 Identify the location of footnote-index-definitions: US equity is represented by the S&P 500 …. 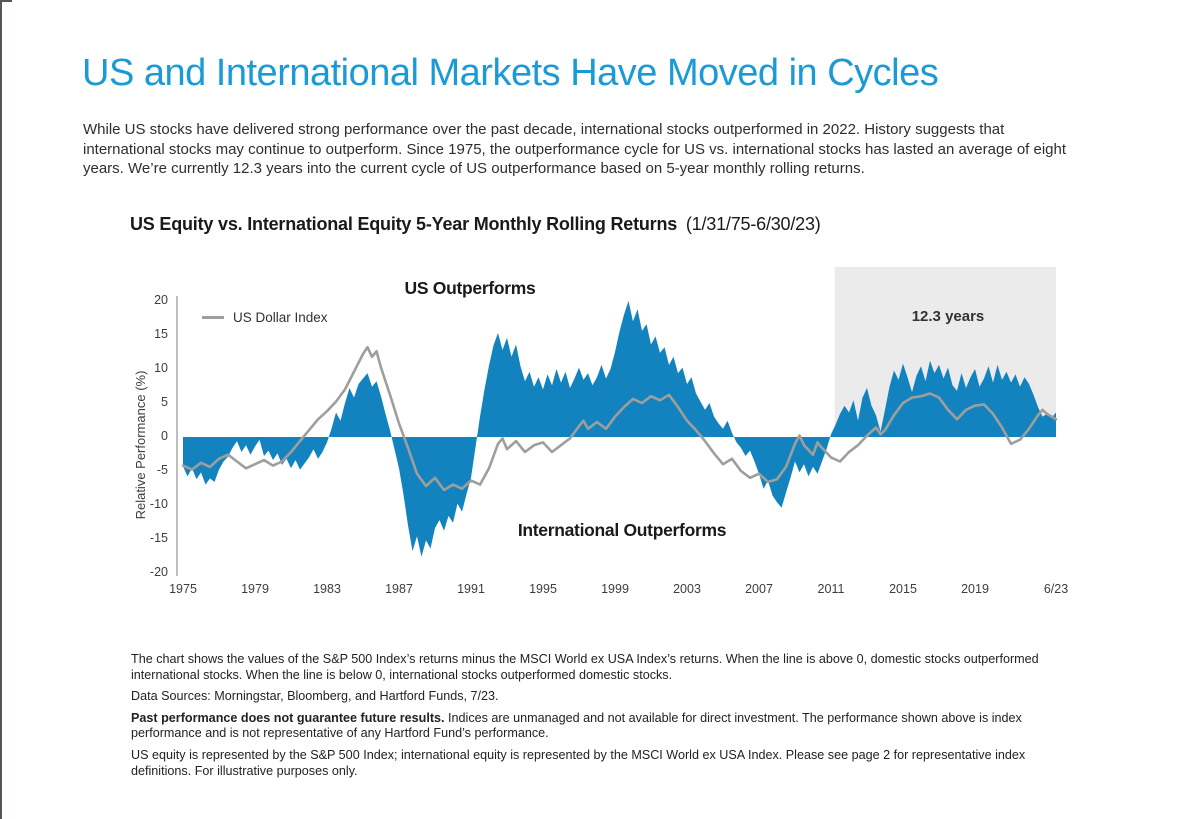
(598, 763).